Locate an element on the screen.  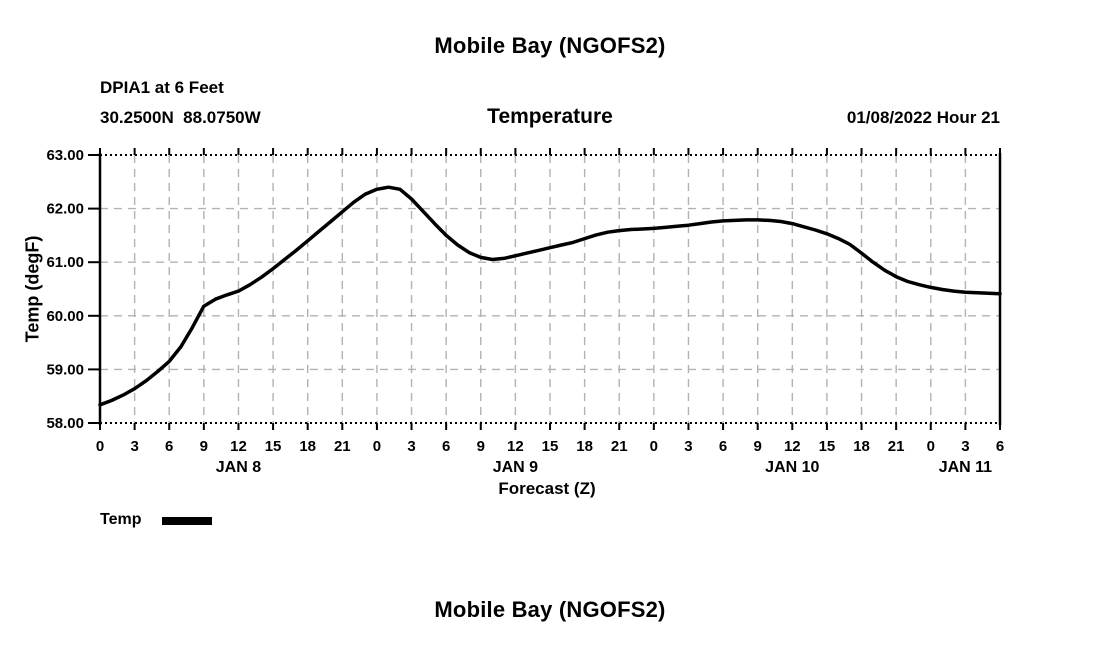
legend-label: Temp is located at coordinates (121, 519).